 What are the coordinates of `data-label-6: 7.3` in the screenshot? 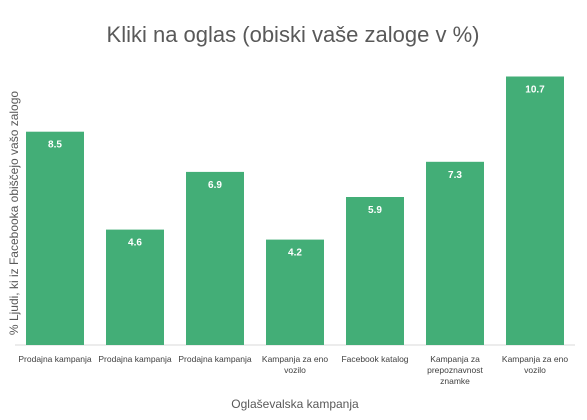 It's located at (455, 175).